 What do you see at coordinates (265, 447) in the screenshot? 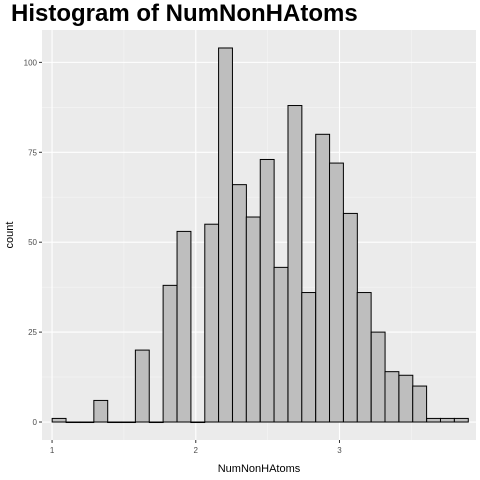
I see `x-axis: 1234` at bounding box center [265, 447].